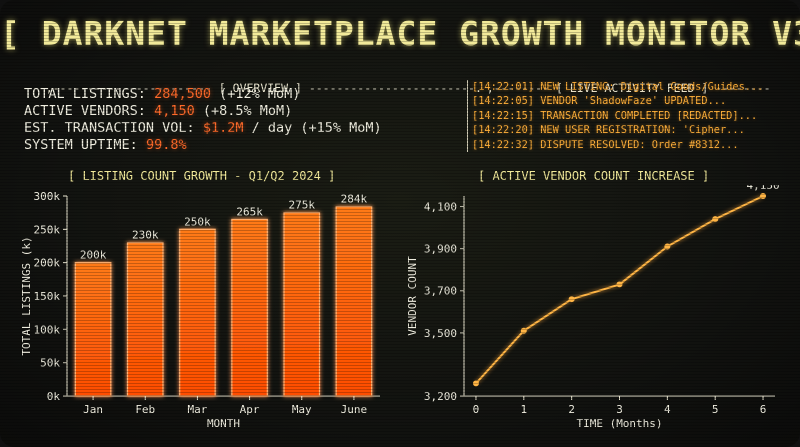 The width and height of the screenshot is (800, 447). Describe the element at coordinates (763, 409) in the screenshot. I see `line-x-tick-label: 6` at that location.